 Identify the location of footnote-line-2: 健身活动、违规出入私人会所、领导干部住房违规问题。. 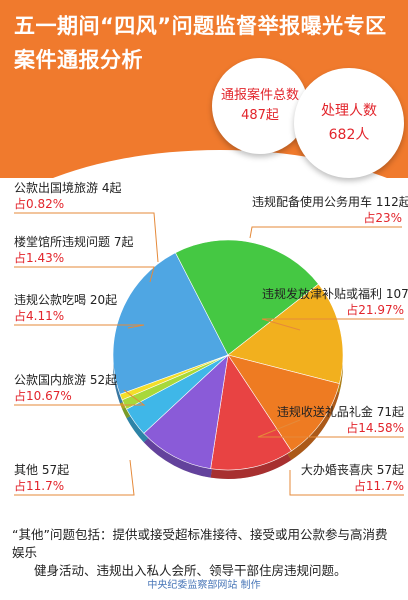
(190, 570).